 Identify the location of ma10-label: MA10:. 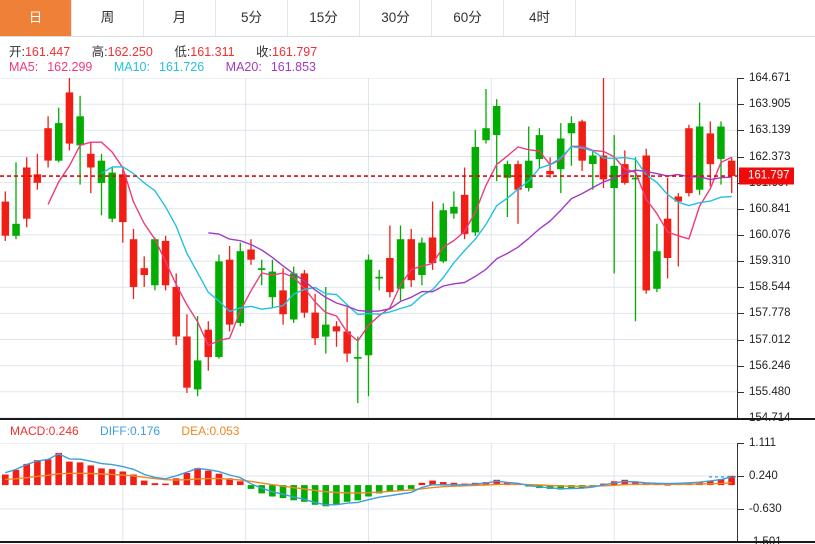
(131, 67).